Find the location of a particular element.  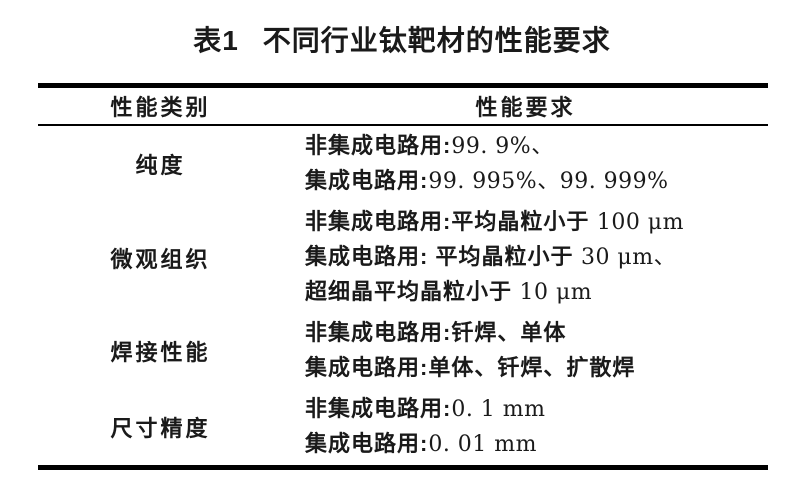

table-row-welding: 焊接性能 非集成电路用:钎焊、单体 集成电路用:单体、钎焊、扩散焊 is located at coordinates (403, 351).